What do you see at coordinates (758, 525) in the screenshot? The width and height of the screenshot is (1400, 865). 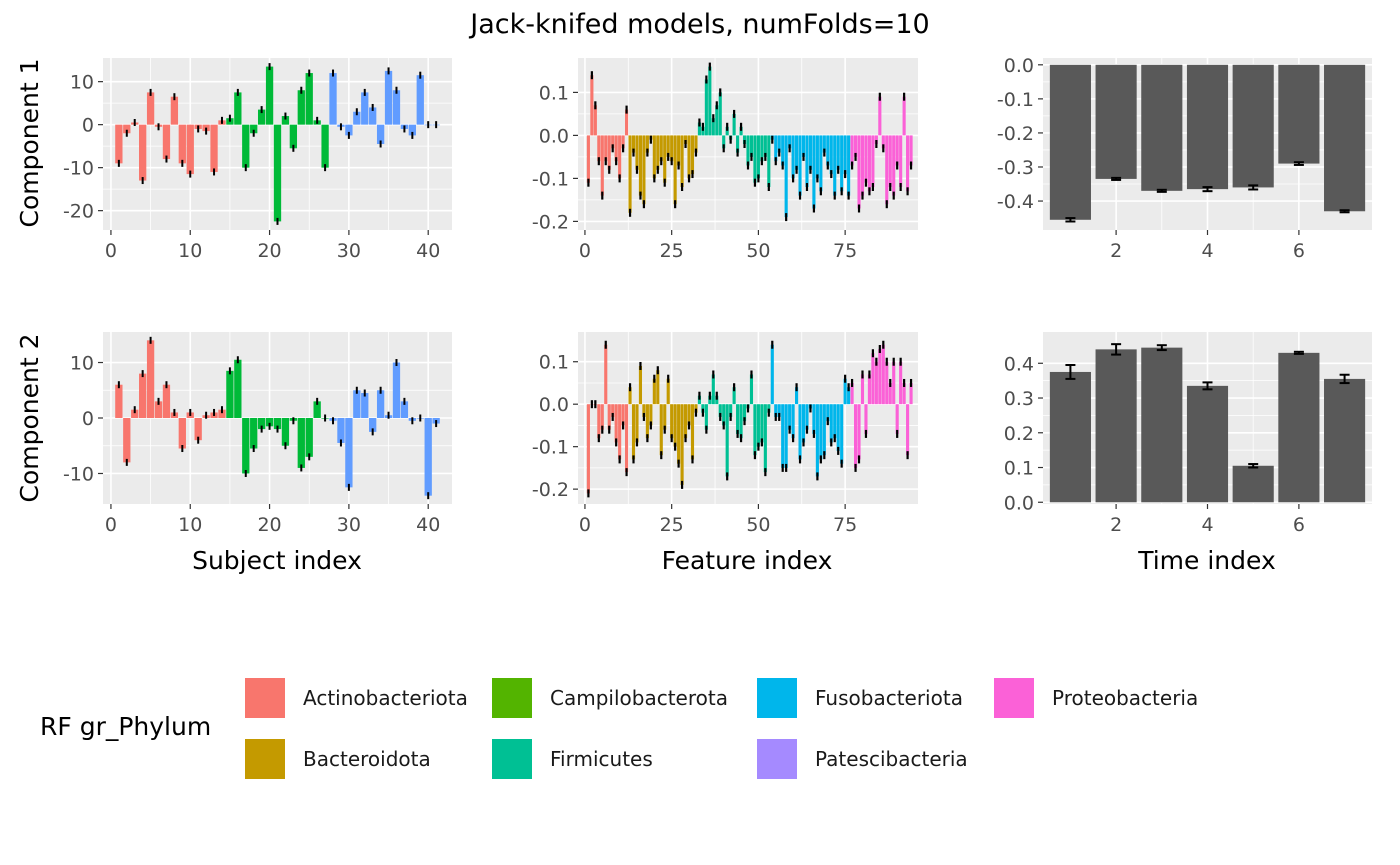 I see `x-tick-label: 50` at bounding box center [758, 525].